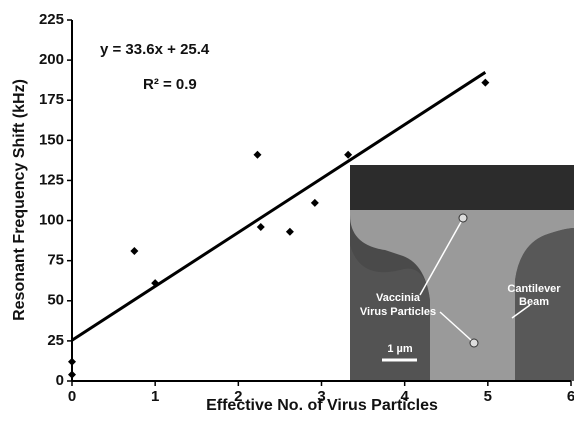 This screenshot has height=430, width=574. What do you see at coordinates (321, 396) in the screenshot?
I see `x-tick-label: 3` at bounding box center [321, 396].